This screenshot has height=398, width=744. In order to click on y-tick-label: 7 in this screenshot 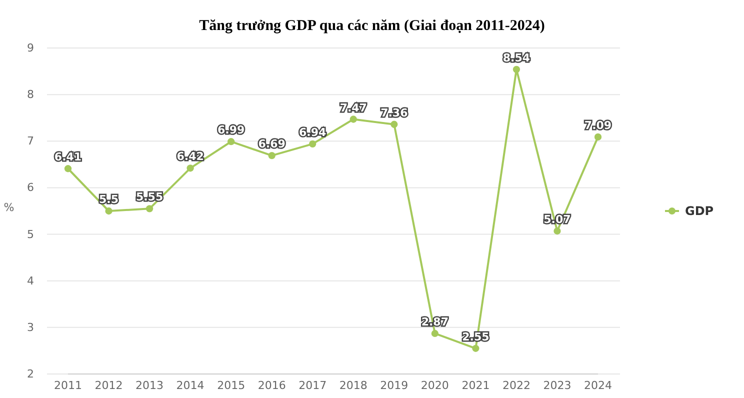, I will do `click(30, 141)`.